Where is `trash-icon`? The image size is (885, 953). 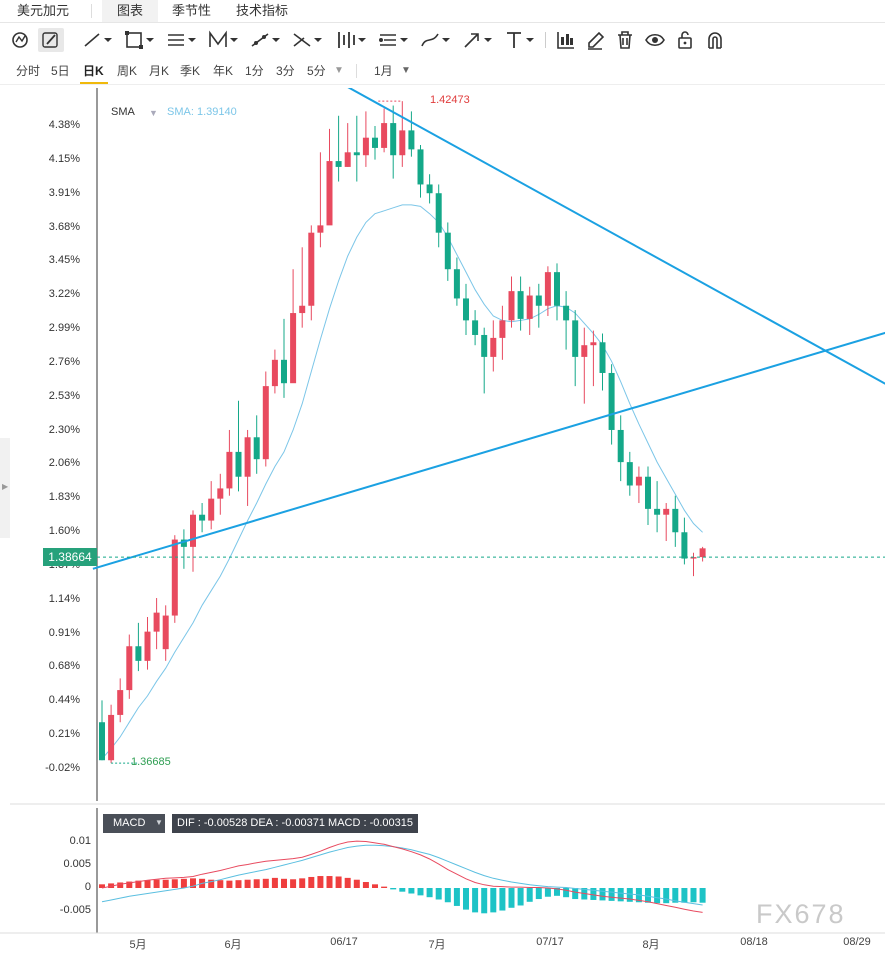 trash-icon is located at coordinates (625, 40).